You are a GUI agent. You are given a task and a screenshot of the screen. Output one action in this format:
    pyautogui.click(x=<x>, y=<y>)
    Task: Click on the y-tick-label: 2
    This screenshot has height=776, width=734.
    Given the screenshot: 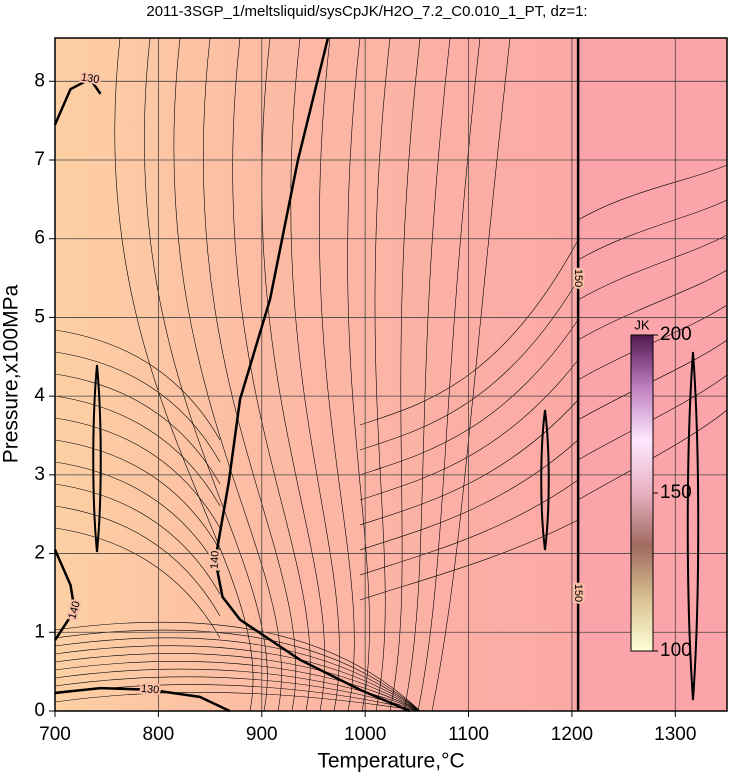 What is the action you would take?
    pyautogui.click(x=39, y=553)
    